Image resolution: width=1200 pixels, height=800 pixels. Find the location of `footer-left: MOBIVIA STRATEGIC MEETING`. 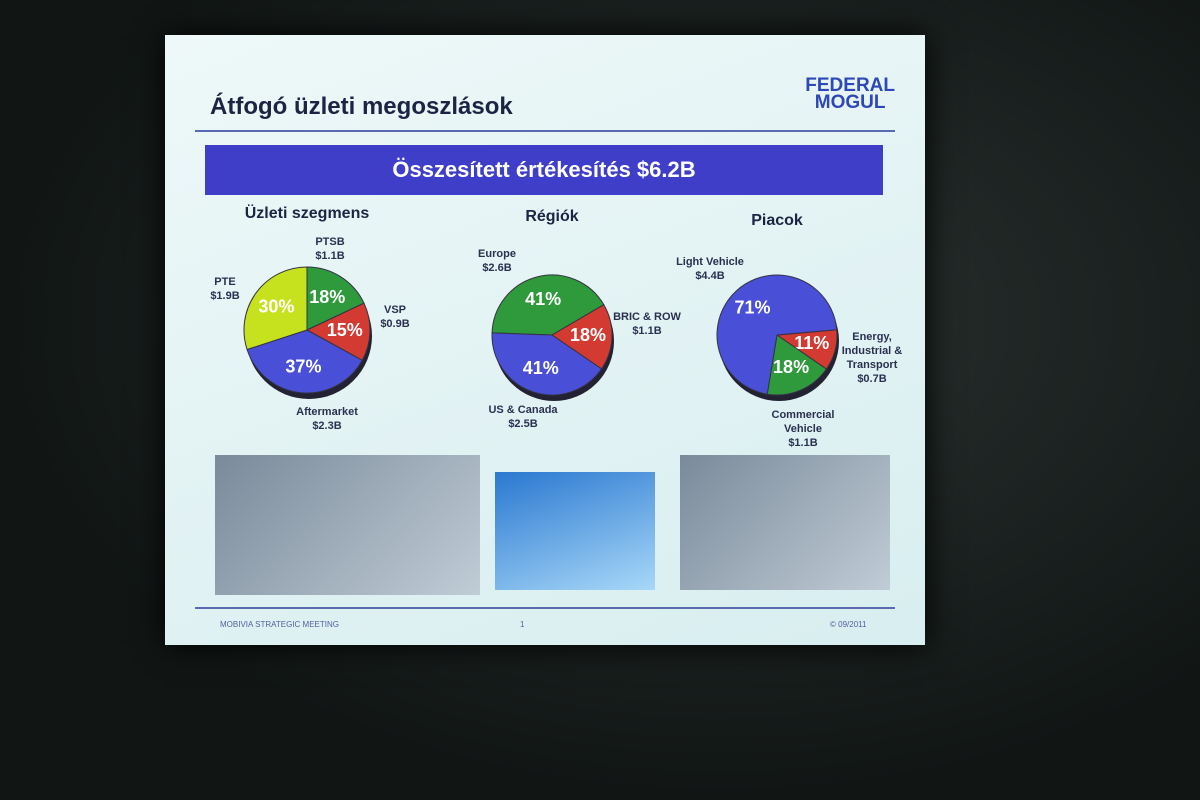

footer-left: MOBIVIA STRATEGIC MEETING is located at coordinates (279, 624).